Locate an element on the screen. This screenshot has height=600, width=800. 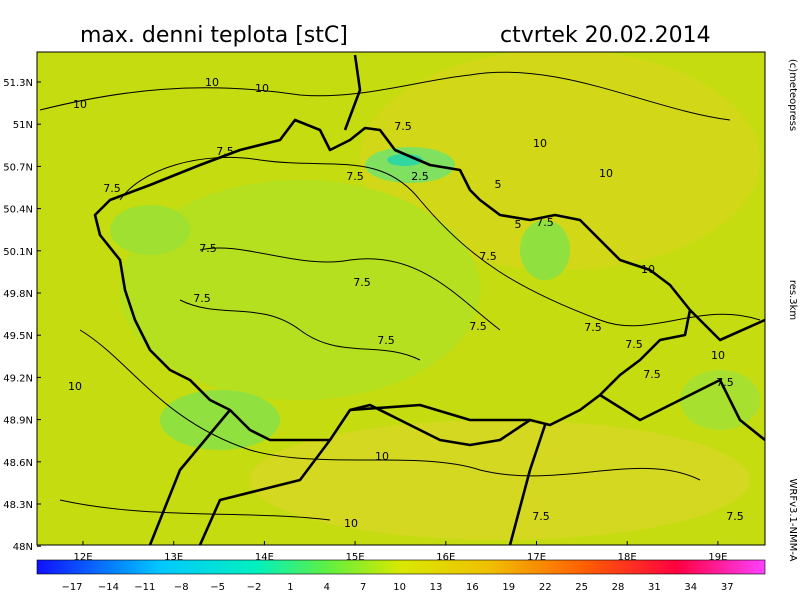
colorbar-label: −8 is located at coordinates (181, 587).